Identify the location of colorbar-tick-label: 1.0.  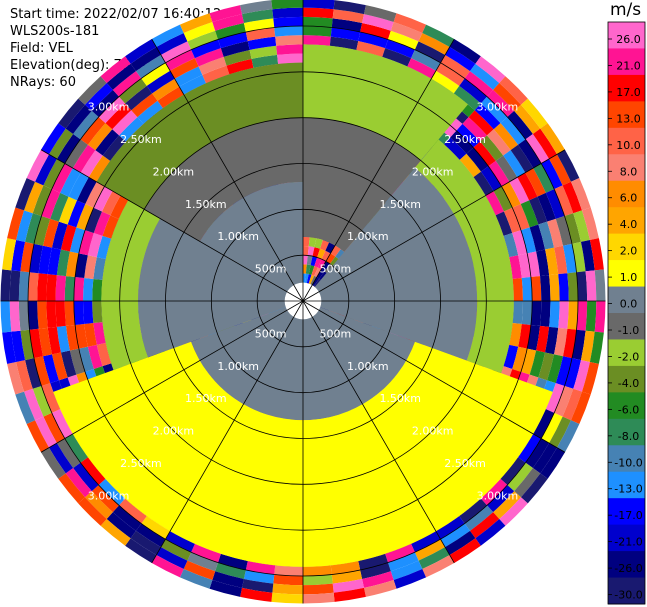
(629, 277).